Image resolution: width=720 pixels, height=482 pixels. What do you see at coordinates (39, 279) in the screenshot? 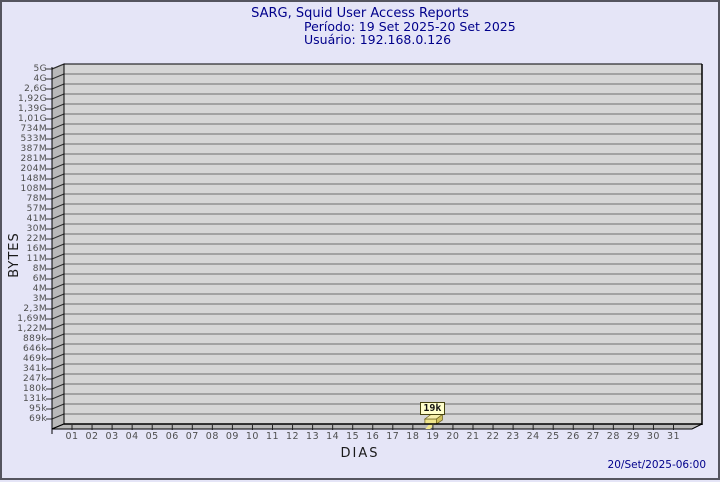
I see `y-tick-label: 6M` at bounding box center [39, 279].